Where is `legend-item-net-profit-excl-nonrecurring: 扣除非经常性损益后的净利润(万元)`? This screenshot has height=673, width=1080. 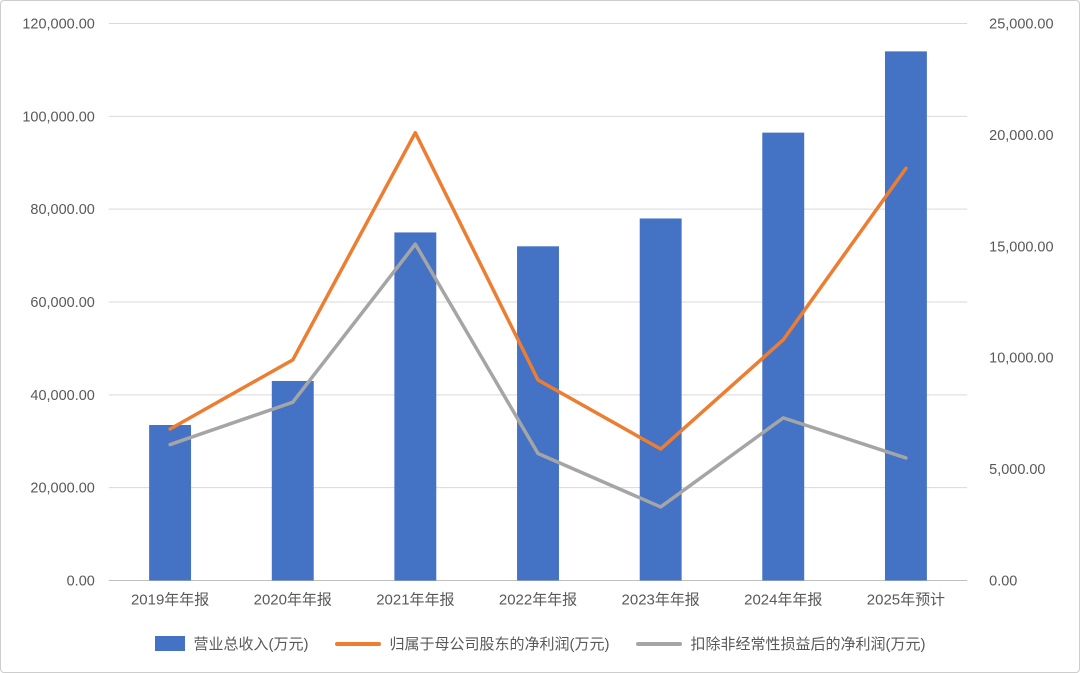 legend-item-net-profit-excl-nonrecurring: 扣除非经常性损益后的净利润(万元) is located at coordinates (780, 643).